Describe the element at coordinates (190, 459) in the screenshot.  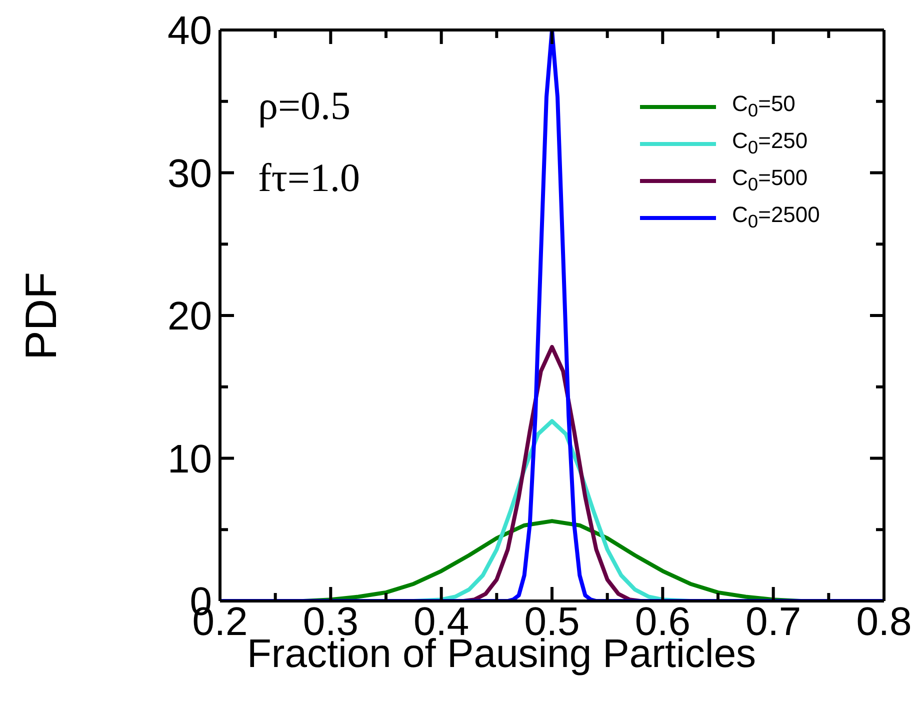
I see `y-tick-label: 10` at that location.